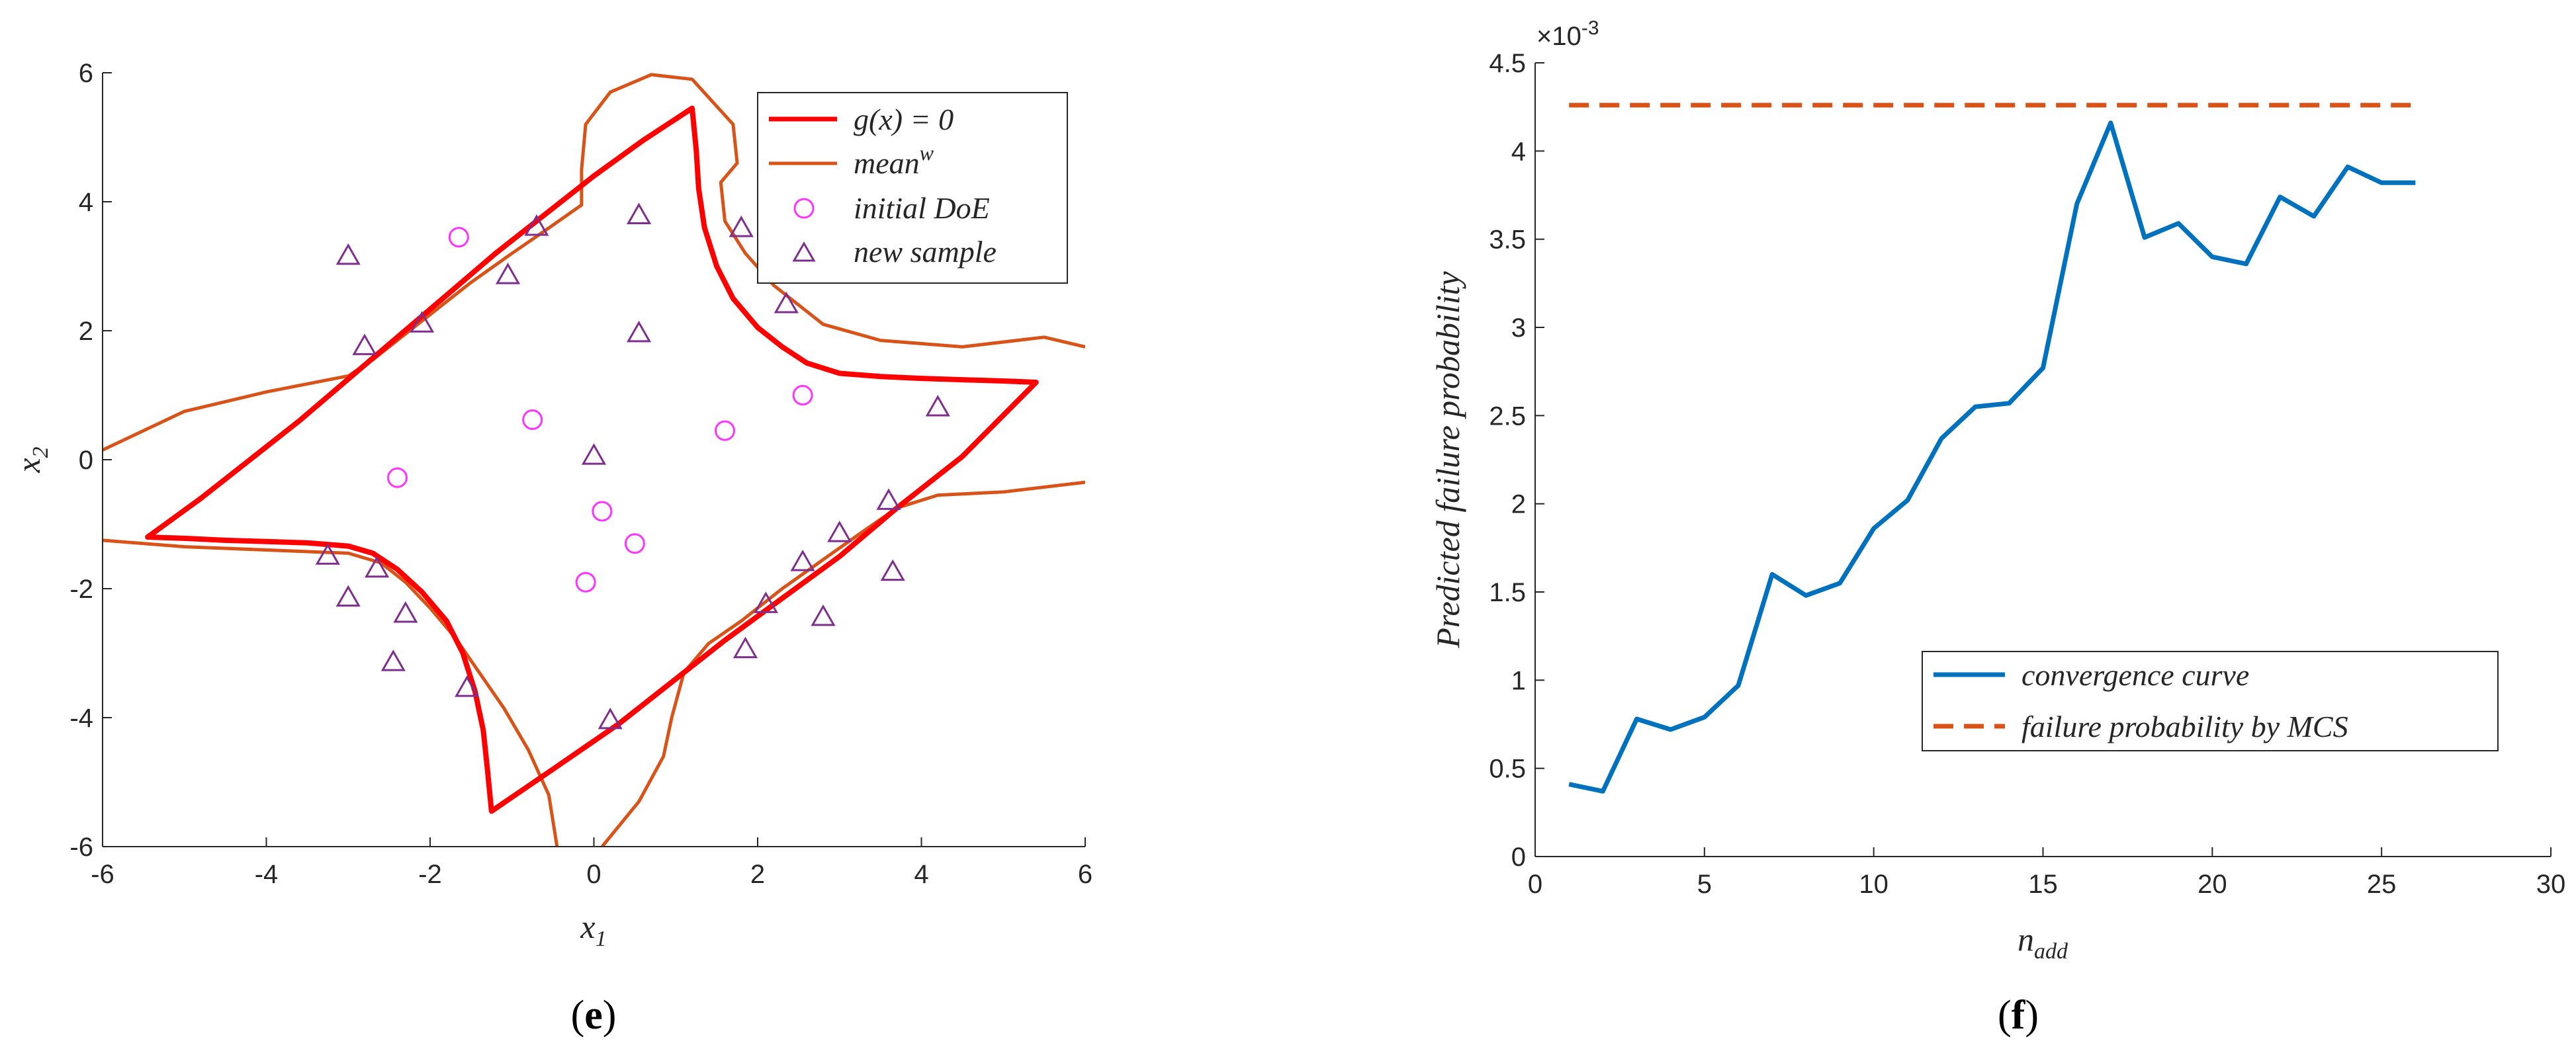 Image resolution: width=2576 pixels, height=1051 pixels. Describe the element at coordinates (81, 848) in the screenshot. I see `panel-e-ytick-label: -6` at that location.